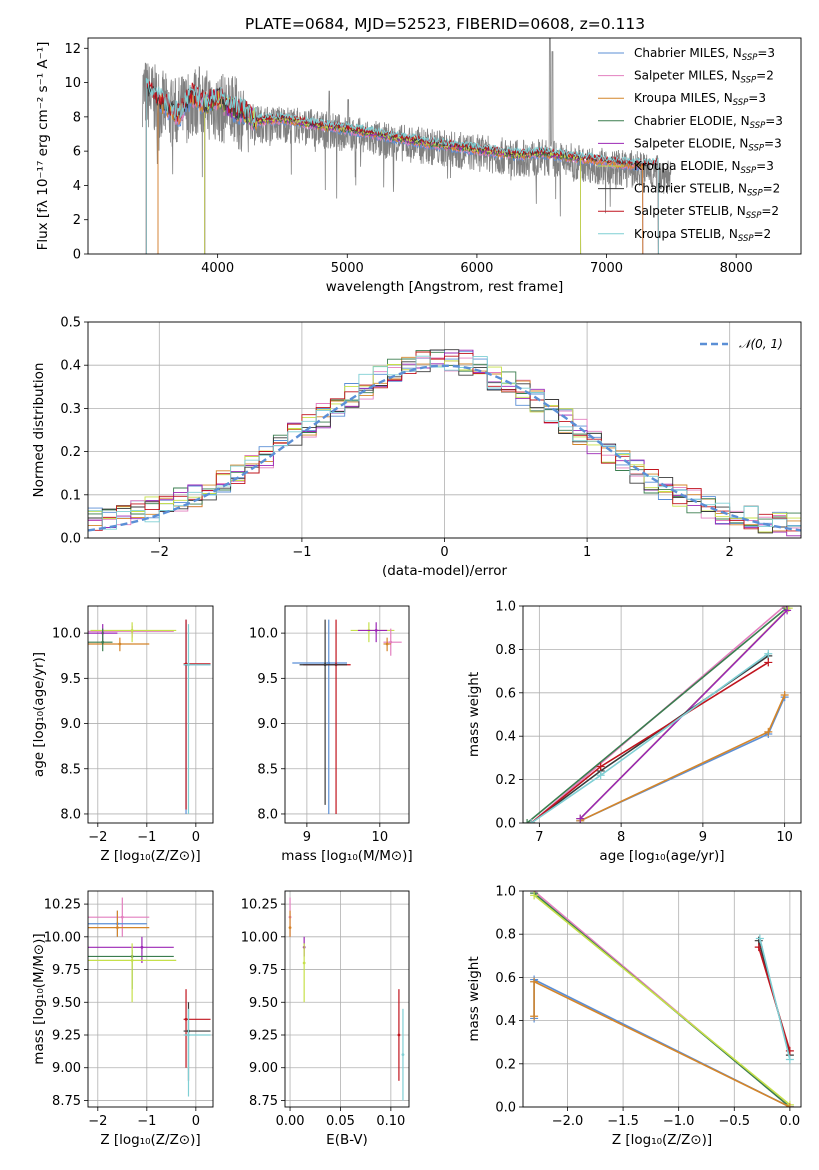 This screenshot has height=1170, width=819. What do you see at coordinates (146, 1121) in the screenshot?
I see `x-tick-label: −1` at bounding box center [146, 1121].